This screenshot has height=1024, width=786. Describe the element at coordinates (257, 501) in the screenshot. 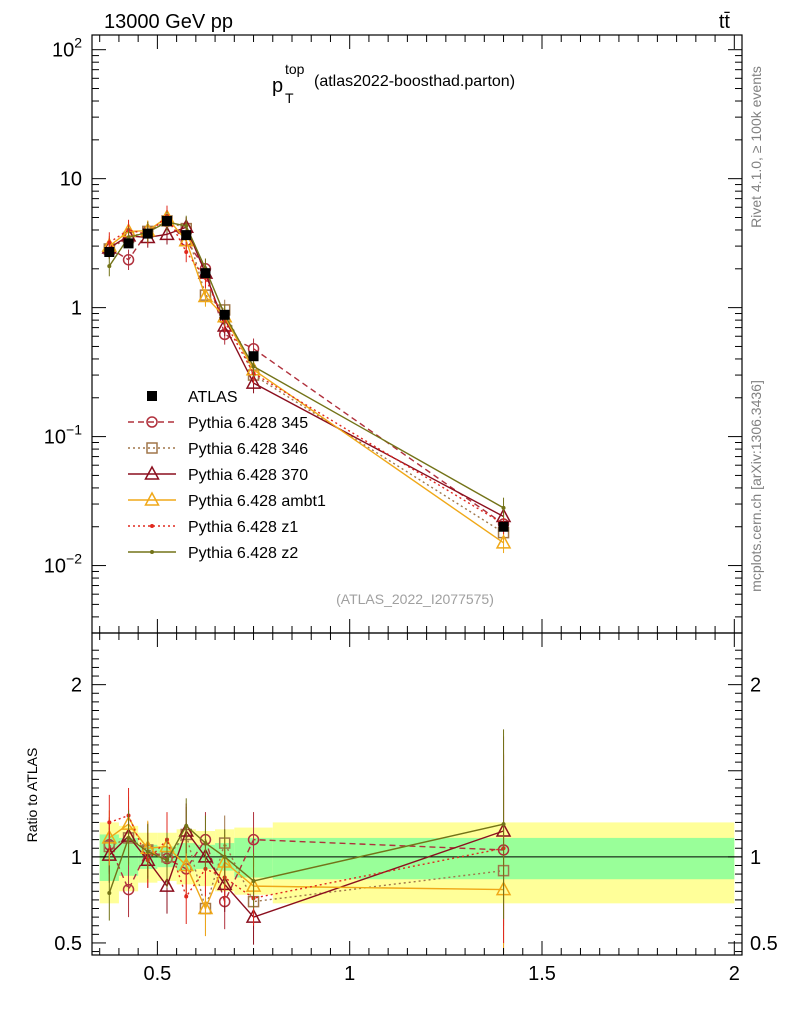

I see `legend-label: Pythia 6.428 ambt1` at that location.